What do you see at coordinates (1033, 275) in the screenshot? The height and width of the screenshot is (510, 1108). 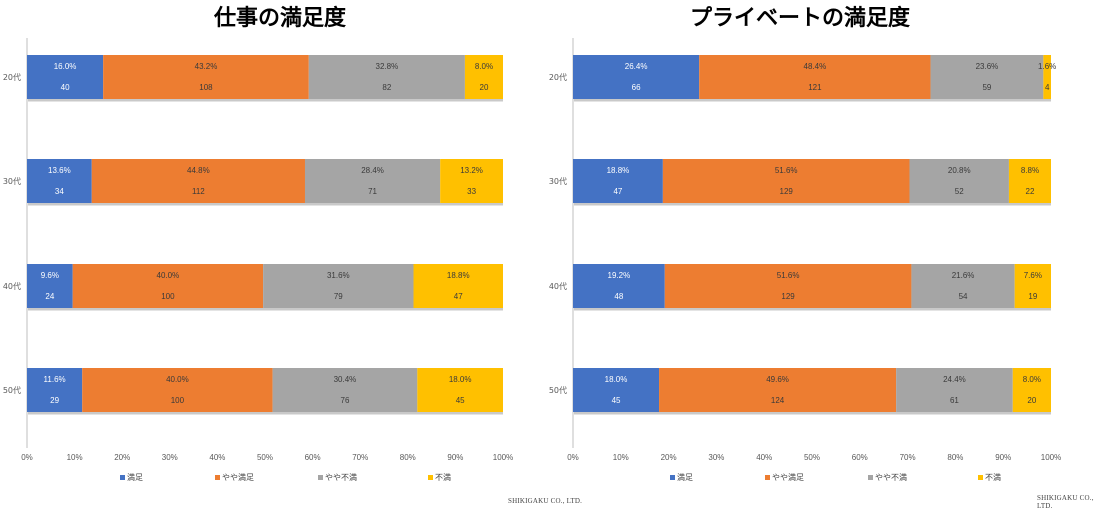 I see `data-label-percent: 7.6%` at bounding box center [1033, 275].